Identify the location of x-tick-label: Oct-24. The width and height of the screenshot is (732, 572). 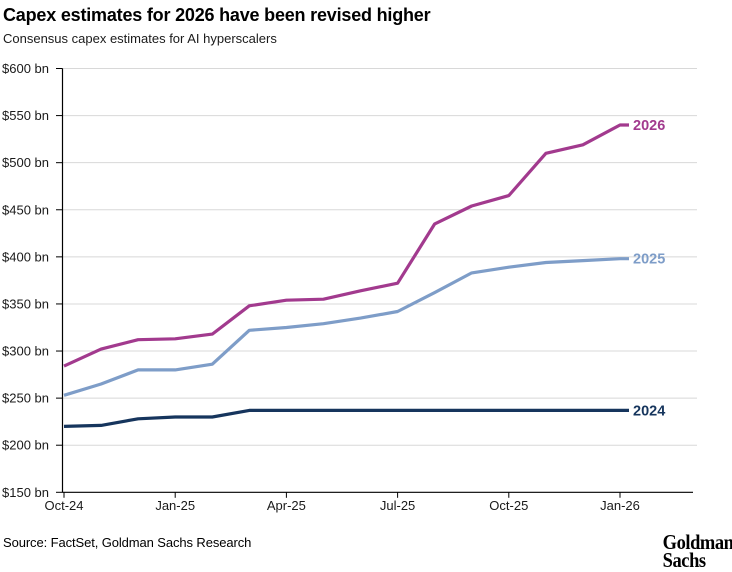
(63, 505).